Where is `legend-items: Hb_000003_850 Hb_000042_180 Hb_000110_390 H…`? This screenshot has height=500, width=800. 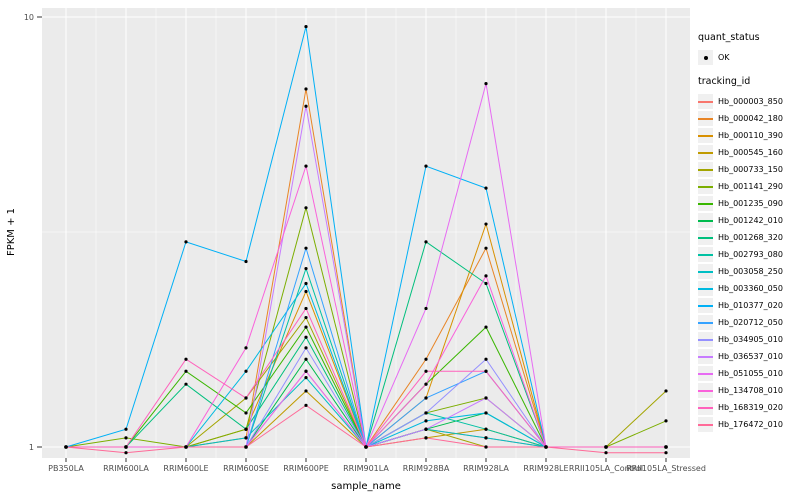 legend-items: Hb_000003_850 Hb_000042_180 Hb_000110_390 H… is located at coordinates (748, 263).